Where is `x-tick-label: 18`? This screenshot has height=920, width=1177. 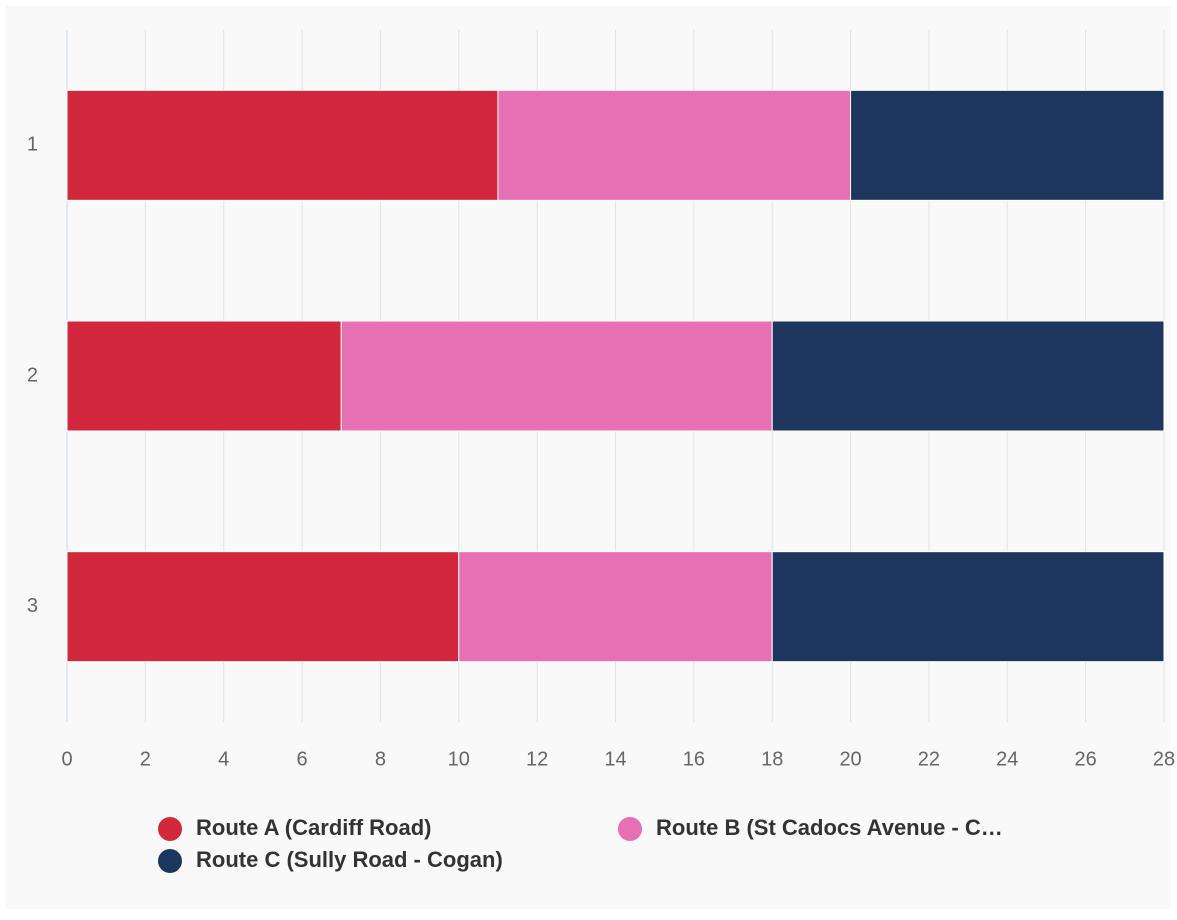
x-tick-label: 18 is located at coordinates (772, 759).